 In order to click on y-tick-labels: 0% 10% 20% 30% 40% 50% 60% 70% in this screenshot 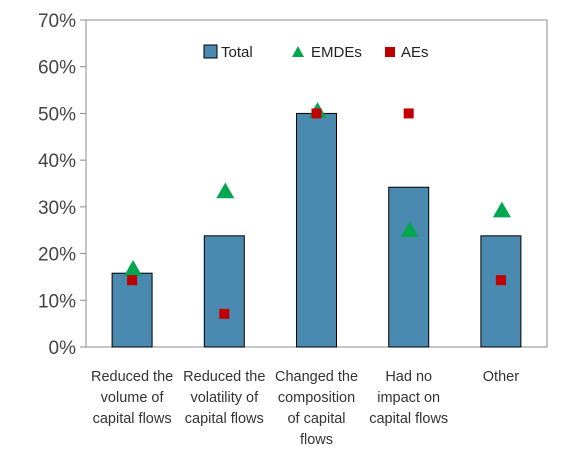, I will do `click(57, 185)`.